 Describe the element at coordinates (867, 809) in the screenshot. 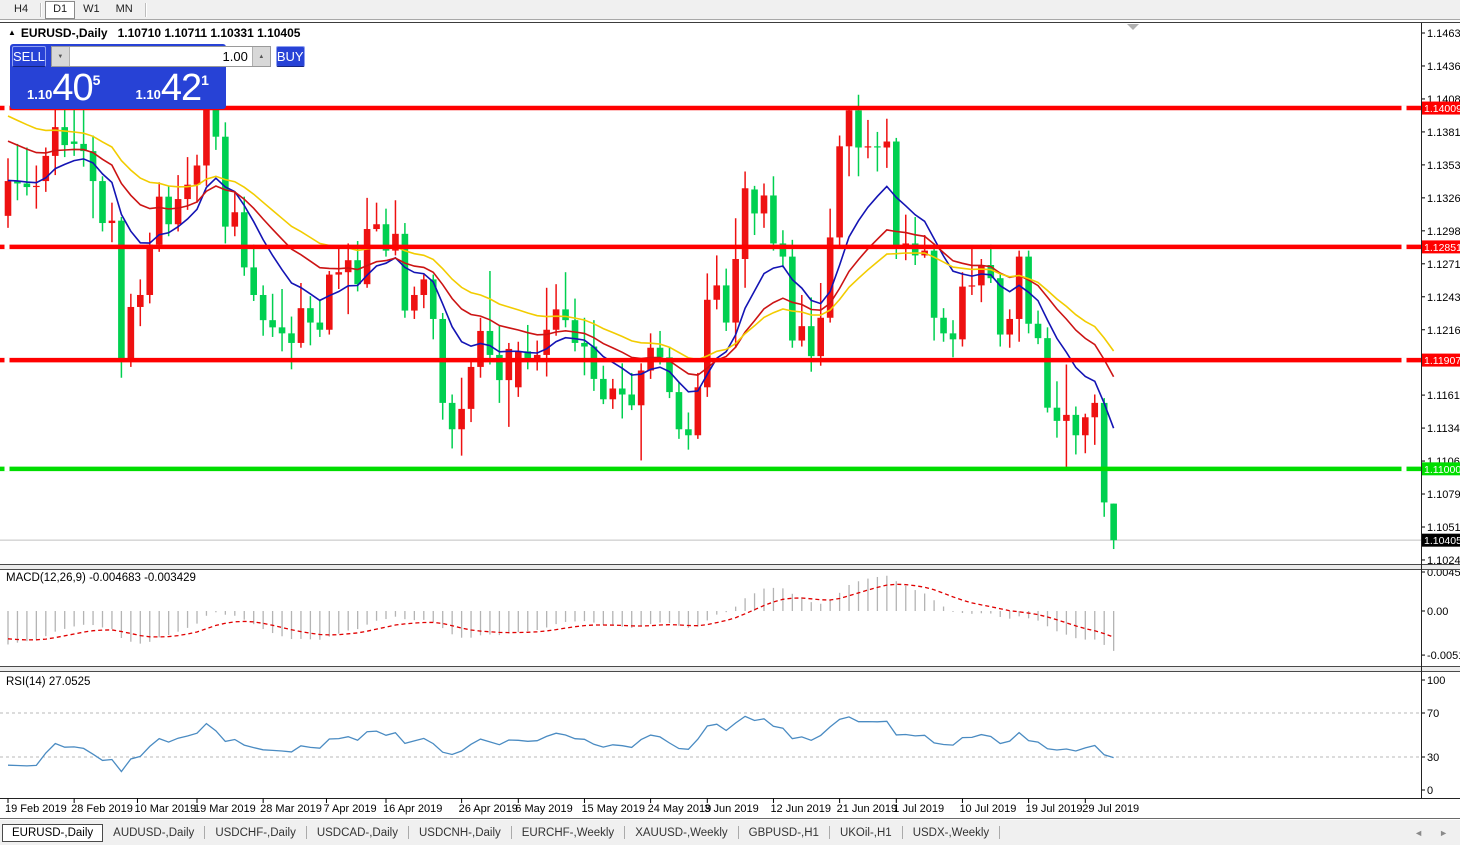

I see `svg-text: 21 Jun 2019` at that location.